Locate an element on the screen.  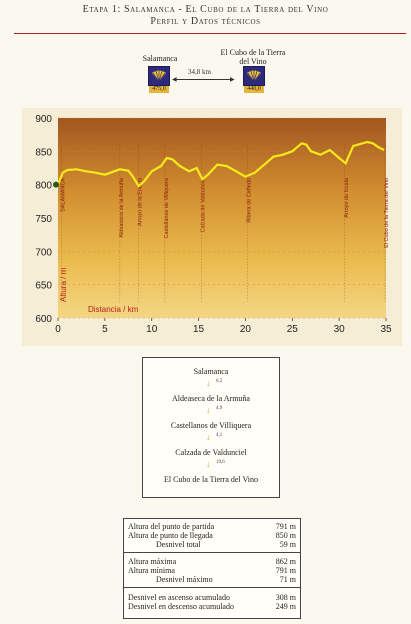
y-tick-label: 650 is located at coordinates (43, 286).